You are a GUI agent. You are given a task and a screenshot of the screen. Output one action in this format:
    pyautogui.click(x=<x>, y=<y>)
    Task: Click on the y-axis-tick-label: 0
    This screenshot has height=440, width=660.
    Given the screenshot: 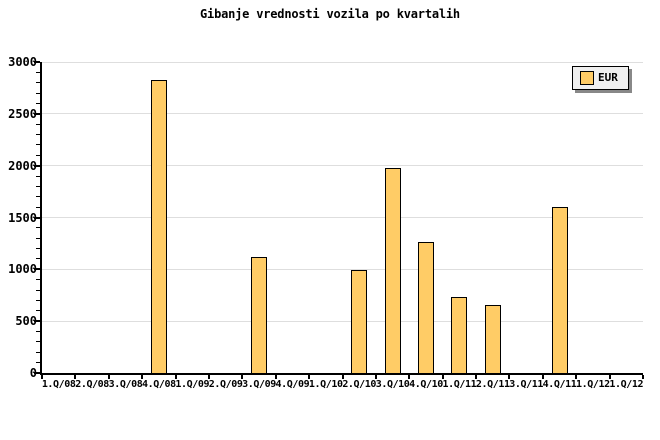 What is the action you would take?
    pyautogui.click(x=33, y=373)
    